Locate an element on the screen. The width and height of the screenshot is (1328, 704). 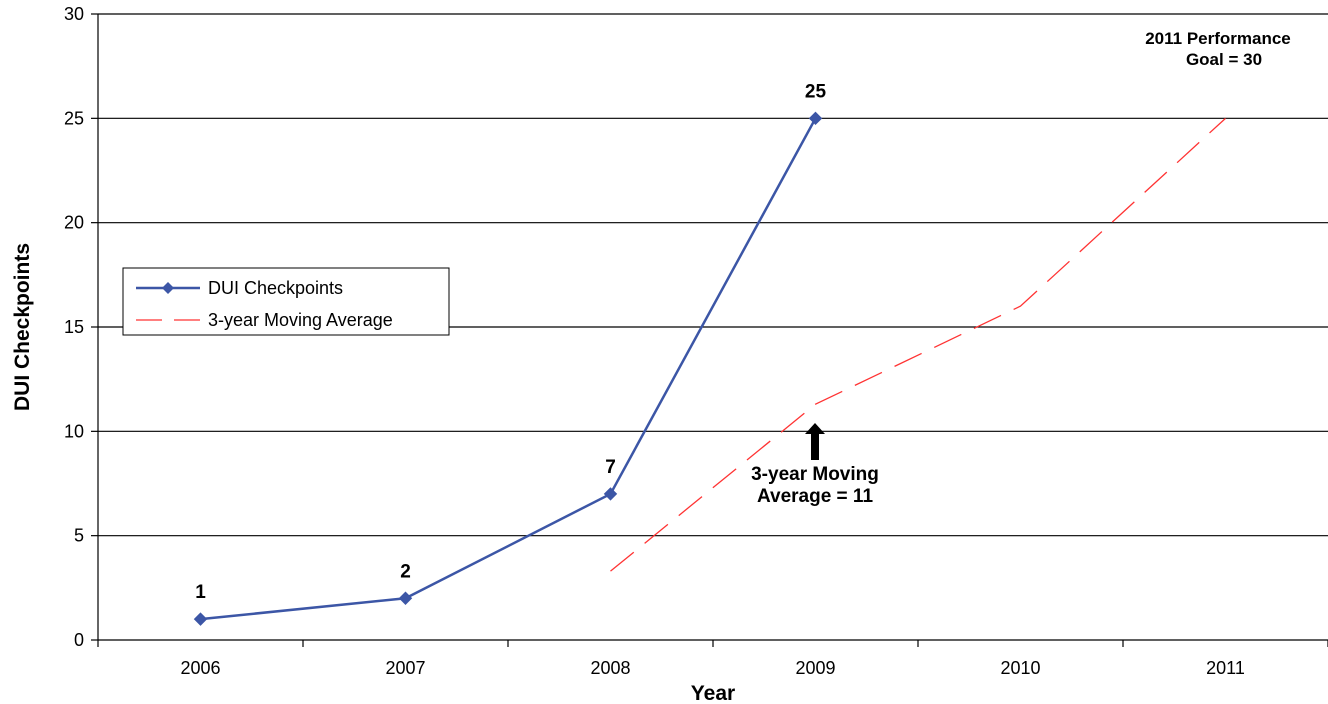
moving-average-annotation-line2: Average = 11 is located at coordinates (815, 496).